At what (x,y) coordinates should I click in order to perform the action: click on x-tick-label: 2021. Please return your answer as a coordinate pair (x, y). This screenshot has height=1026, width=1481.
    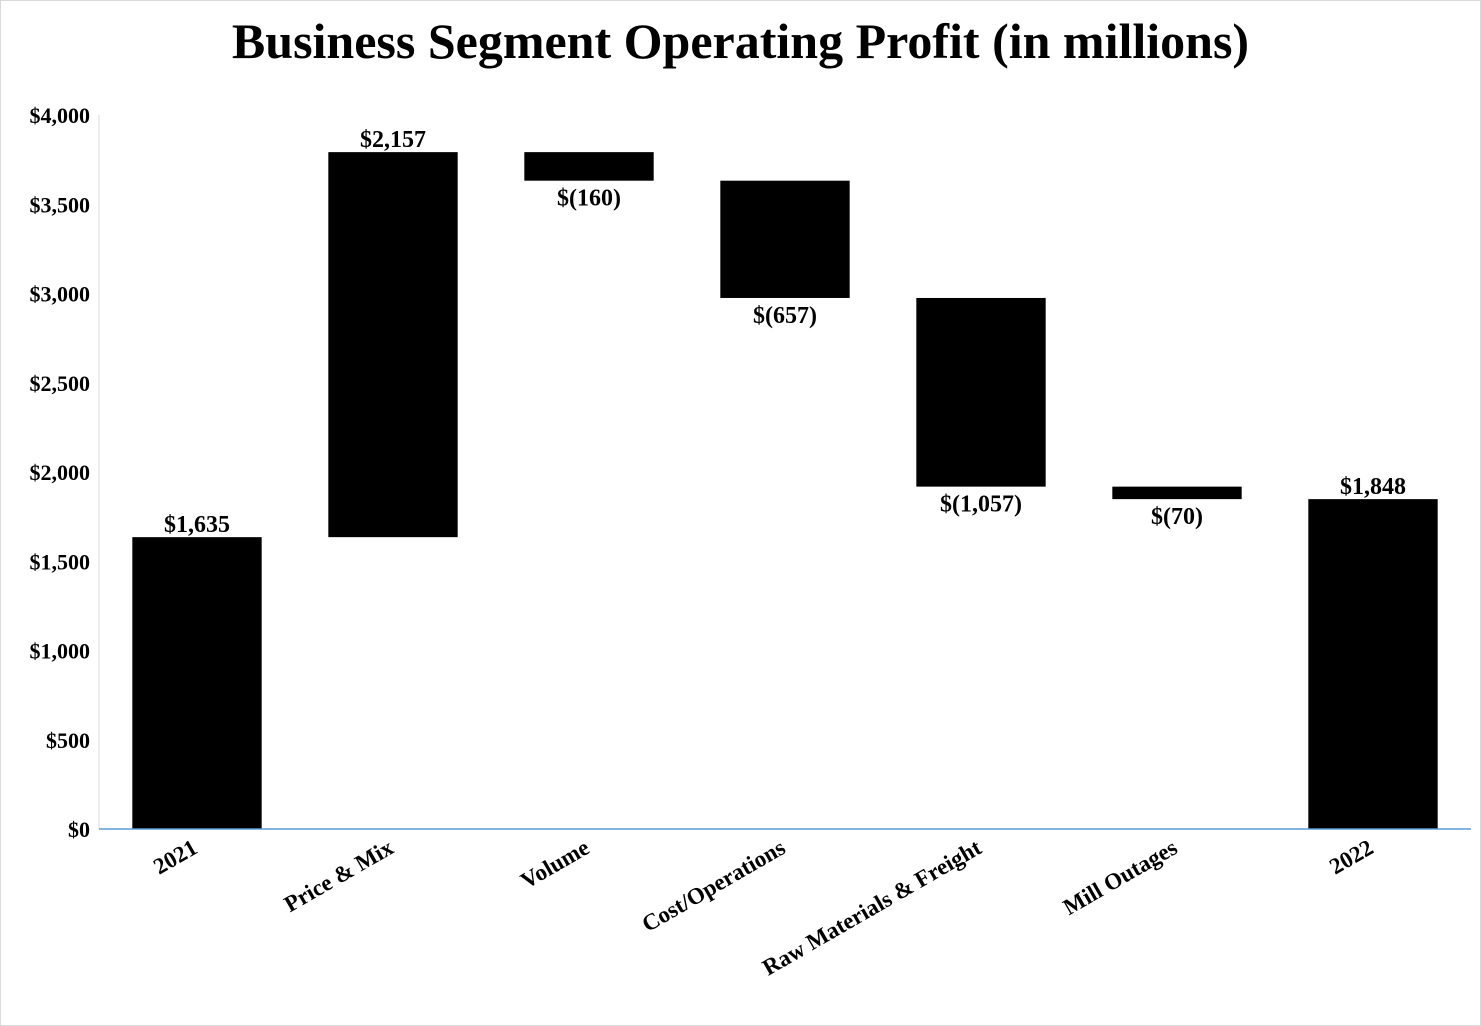
    Looking at the image, I should click on (175, 857).